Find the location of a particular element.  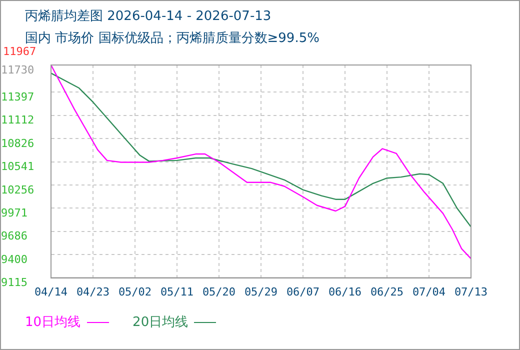

text: 11967 is located at coordinates (19, 51).